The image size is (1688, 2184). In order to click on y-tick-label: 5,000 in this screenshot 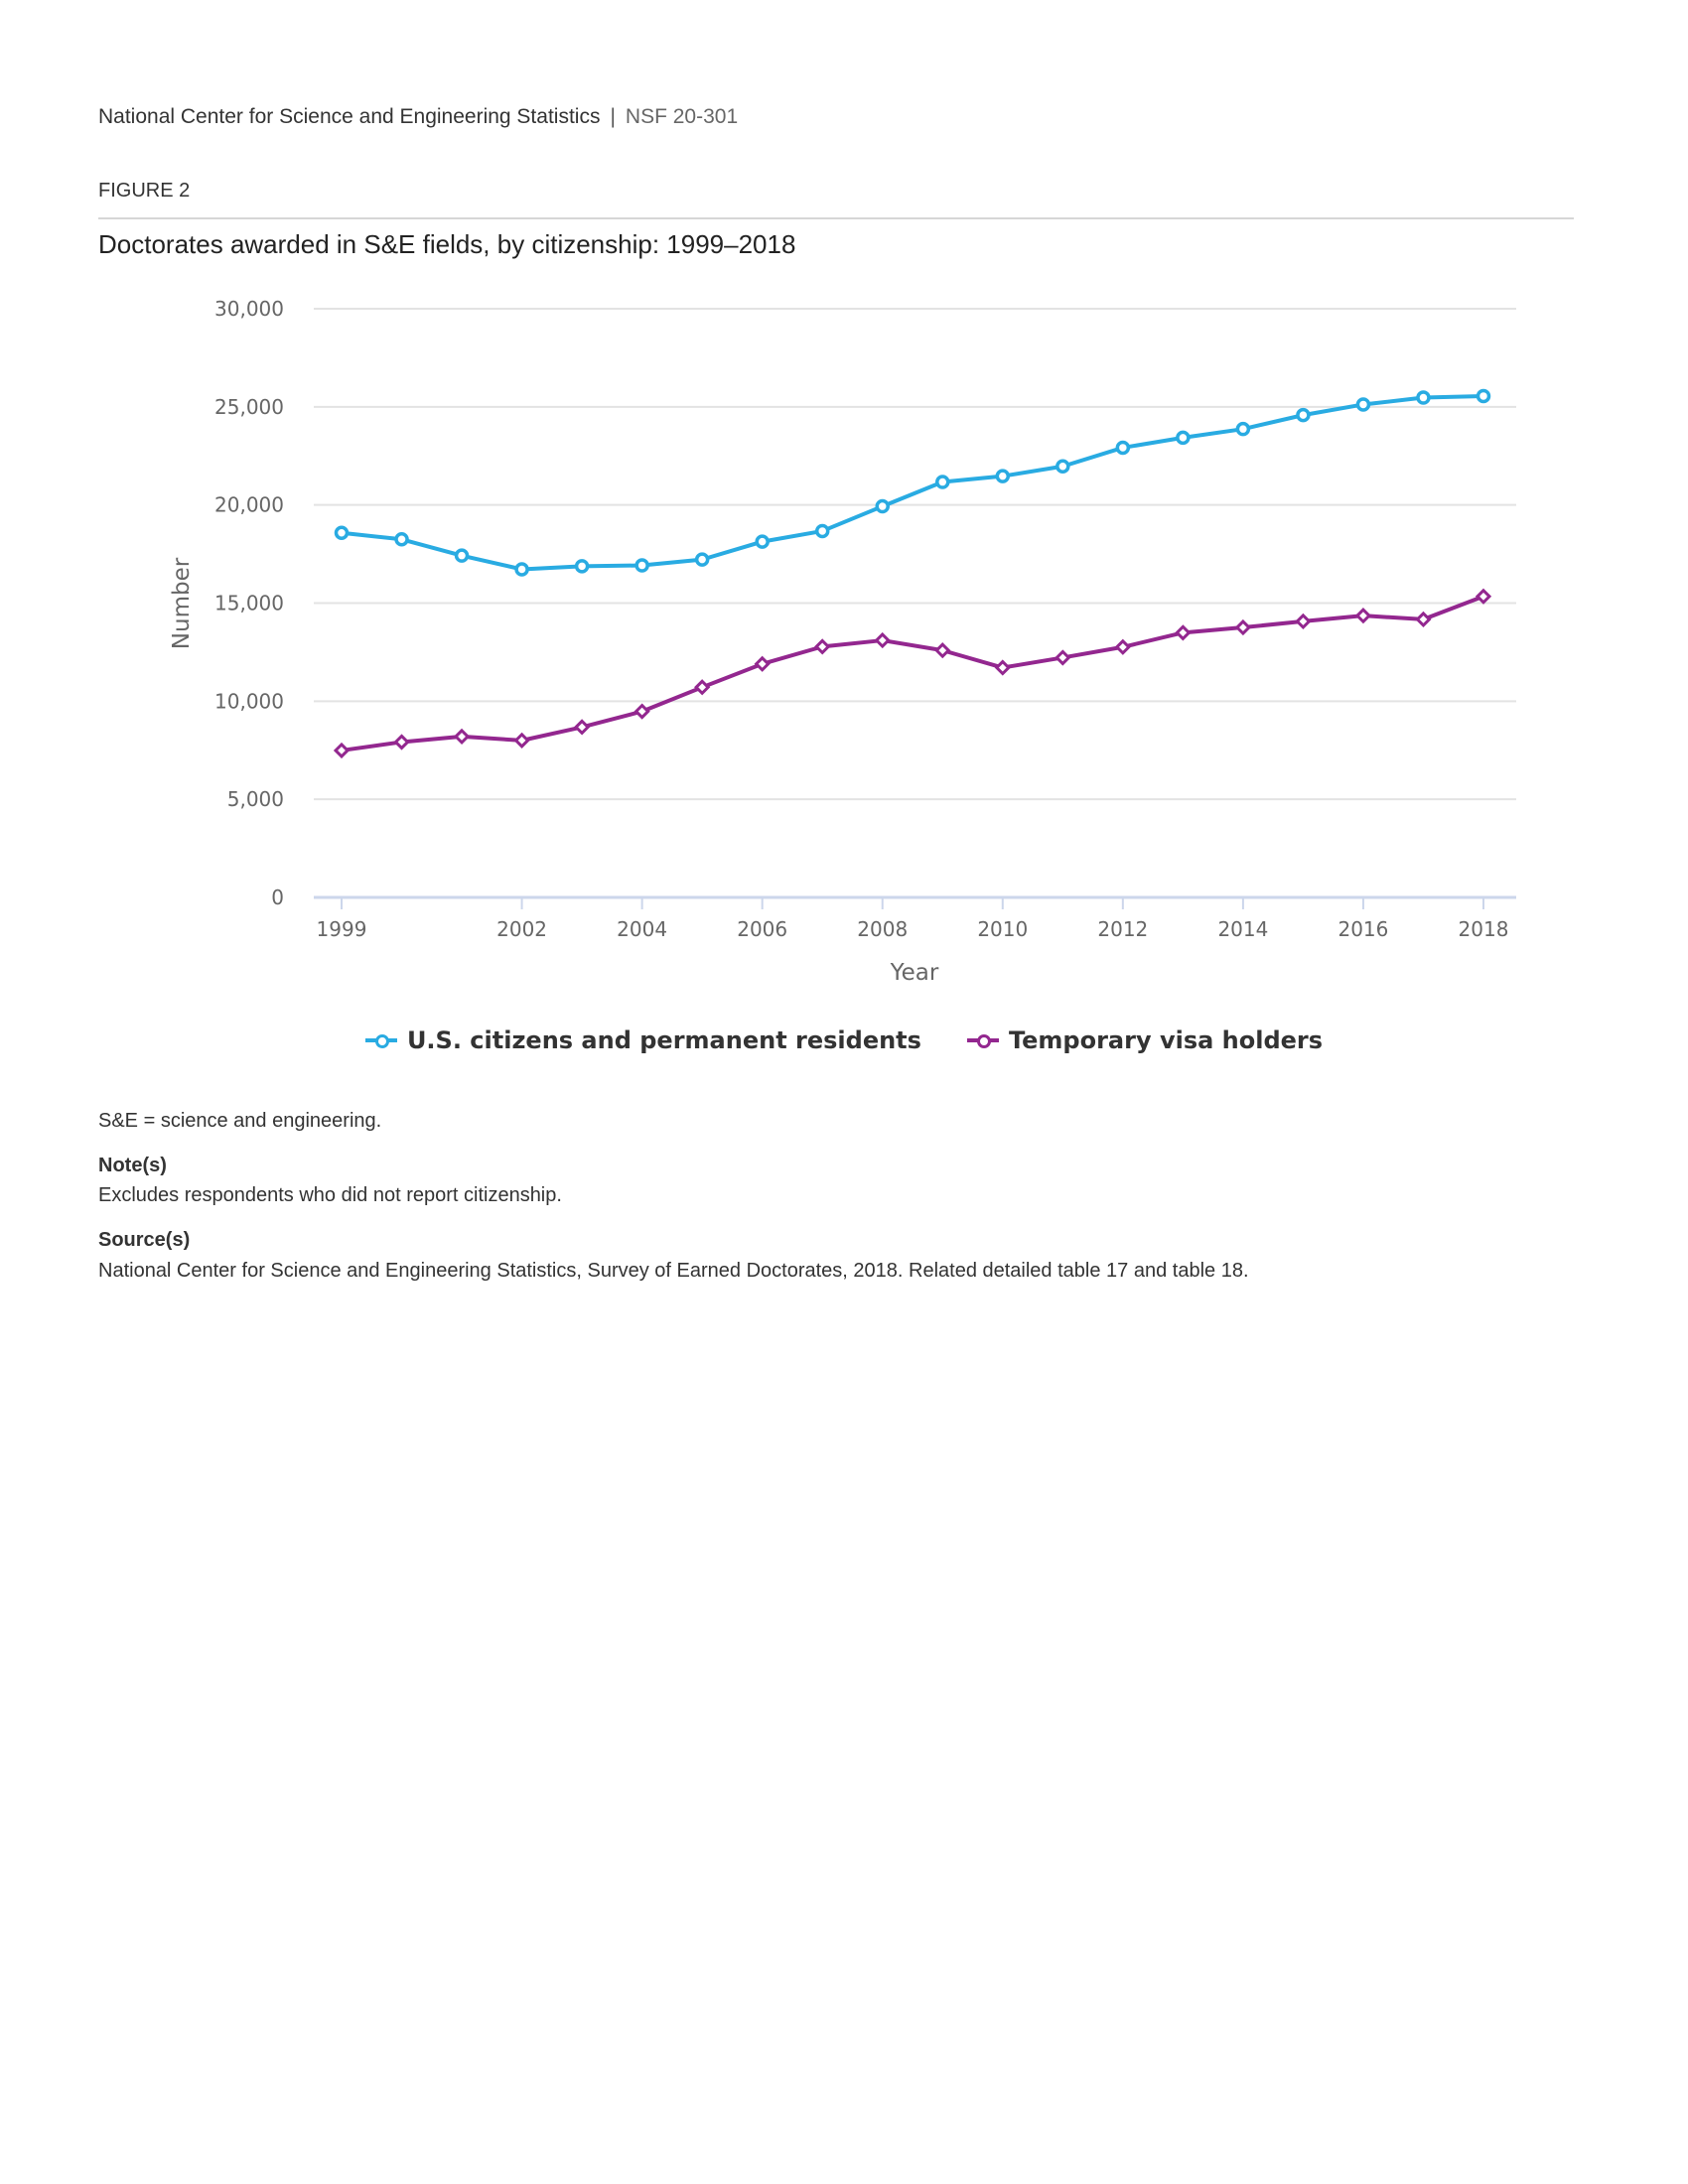, I will do `click(255, 799)`.